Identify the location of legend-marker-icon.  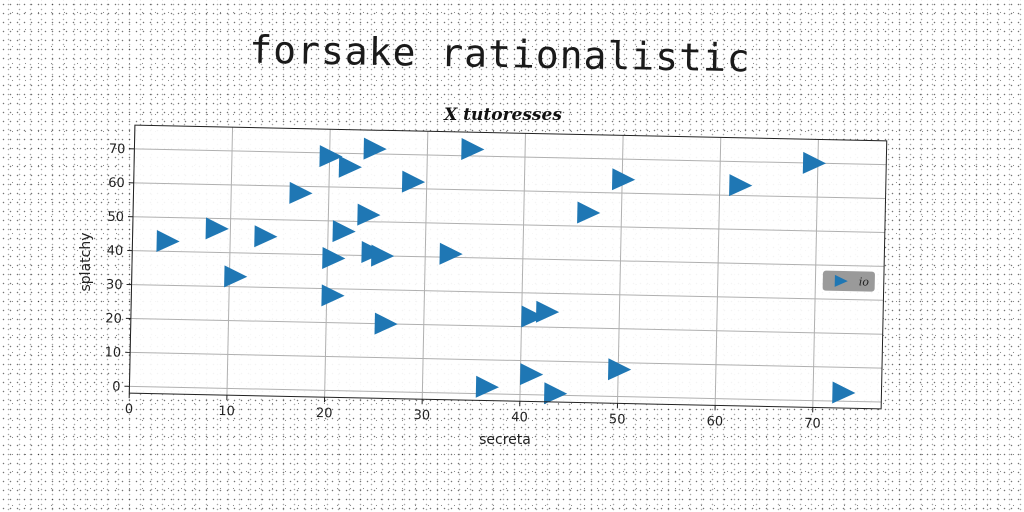
(841, 280).